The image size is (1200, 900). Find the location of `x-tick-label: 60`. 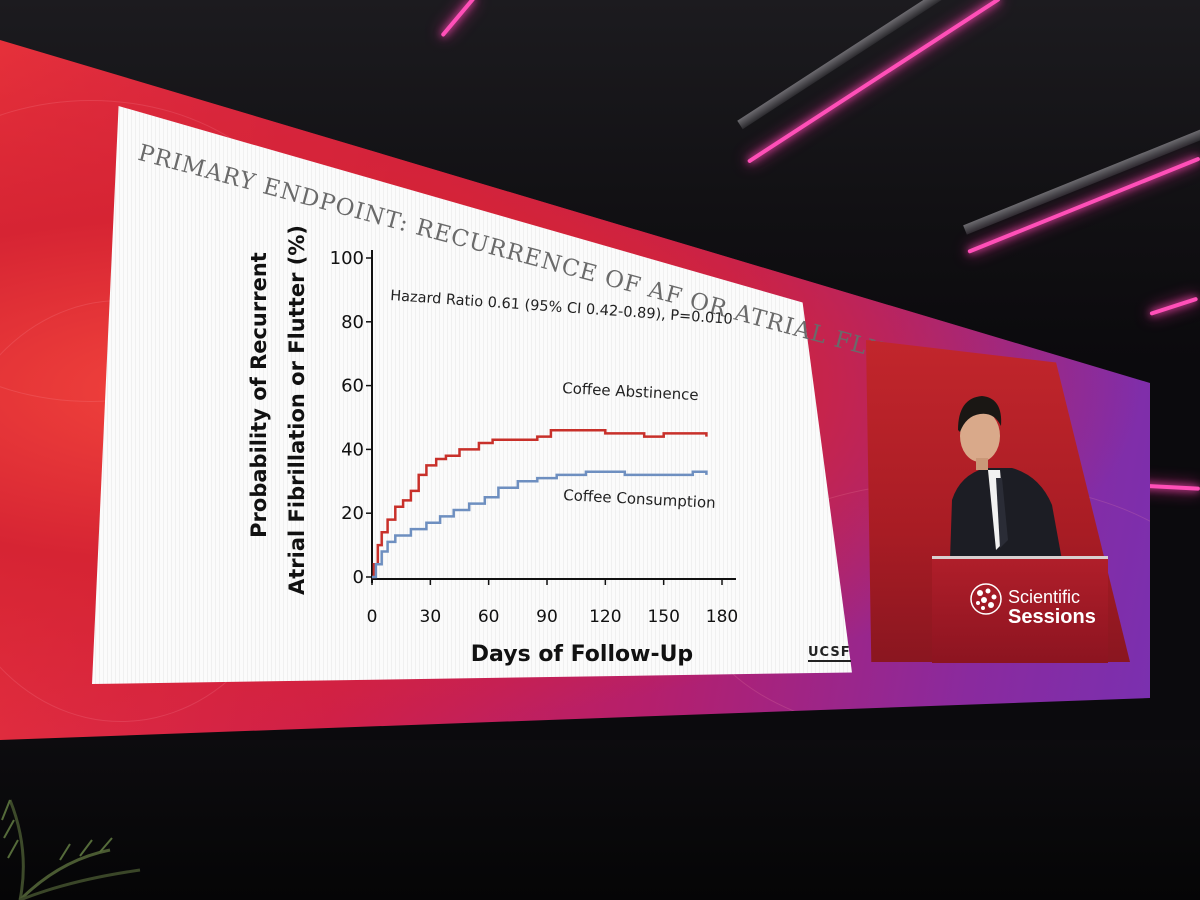

x-tick-label: 60 is located at coordinates (489, 617).